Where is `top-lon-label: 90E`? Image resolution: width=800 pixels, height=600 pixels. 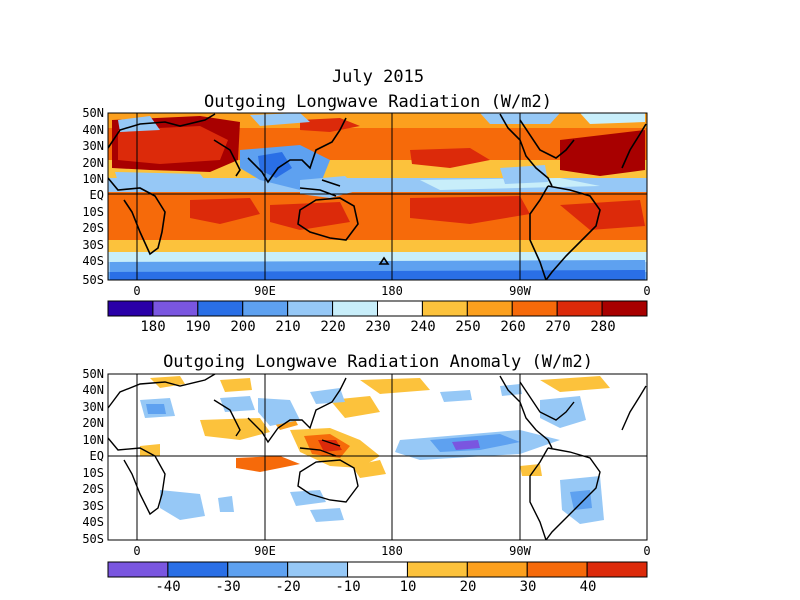
top-lon-label: 90E is located at coordinates (265, 291).